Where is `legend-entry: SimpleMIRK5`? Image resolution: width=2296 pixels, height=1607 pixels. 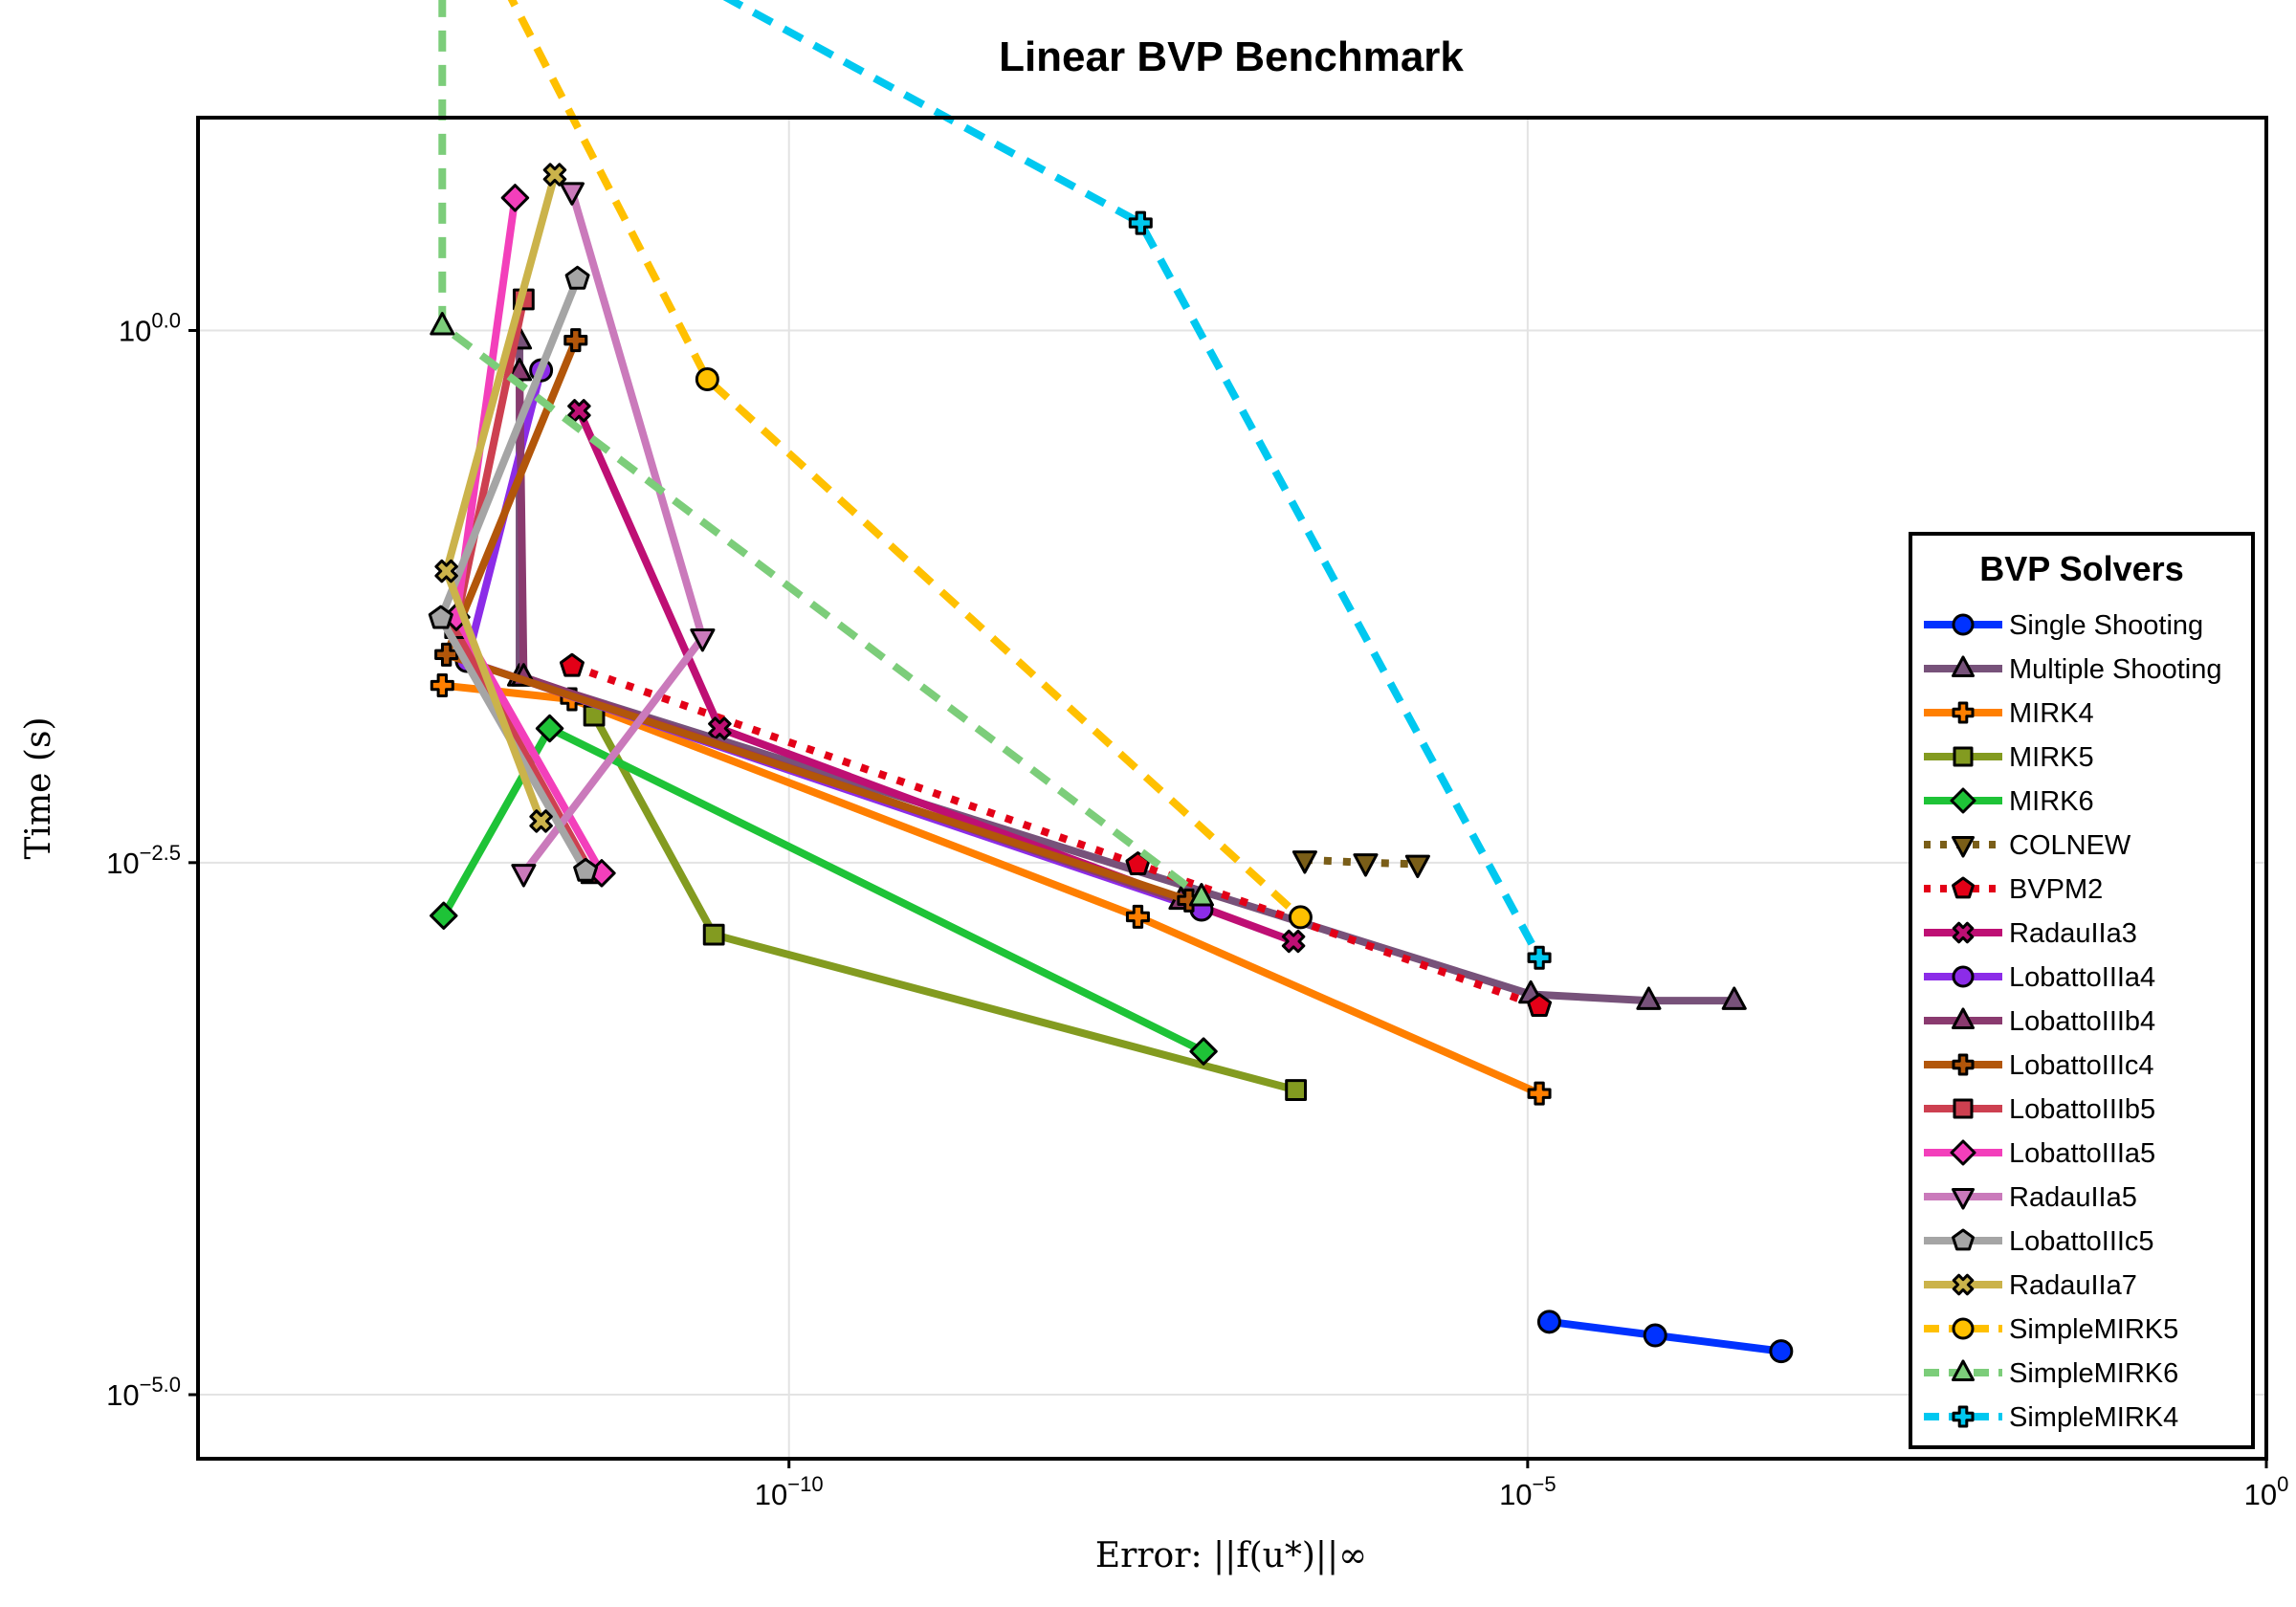 legend-entry: SimpleMIRK5 is located at coordinates (2051, 1329).